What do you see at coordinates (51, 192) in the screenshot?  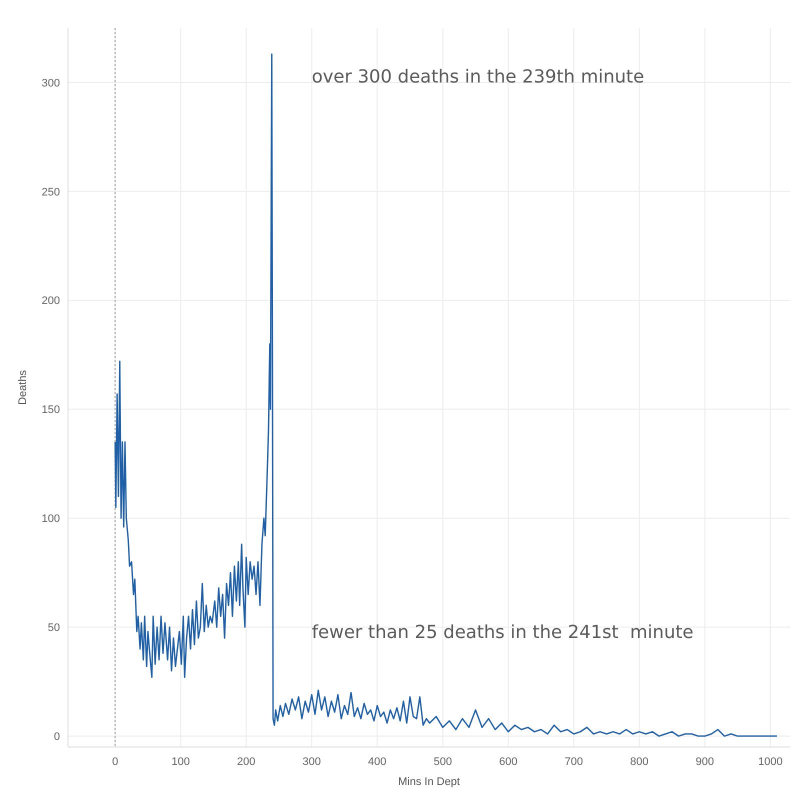 I see `y-tick-label: 250` at bounding box center [51, 192].